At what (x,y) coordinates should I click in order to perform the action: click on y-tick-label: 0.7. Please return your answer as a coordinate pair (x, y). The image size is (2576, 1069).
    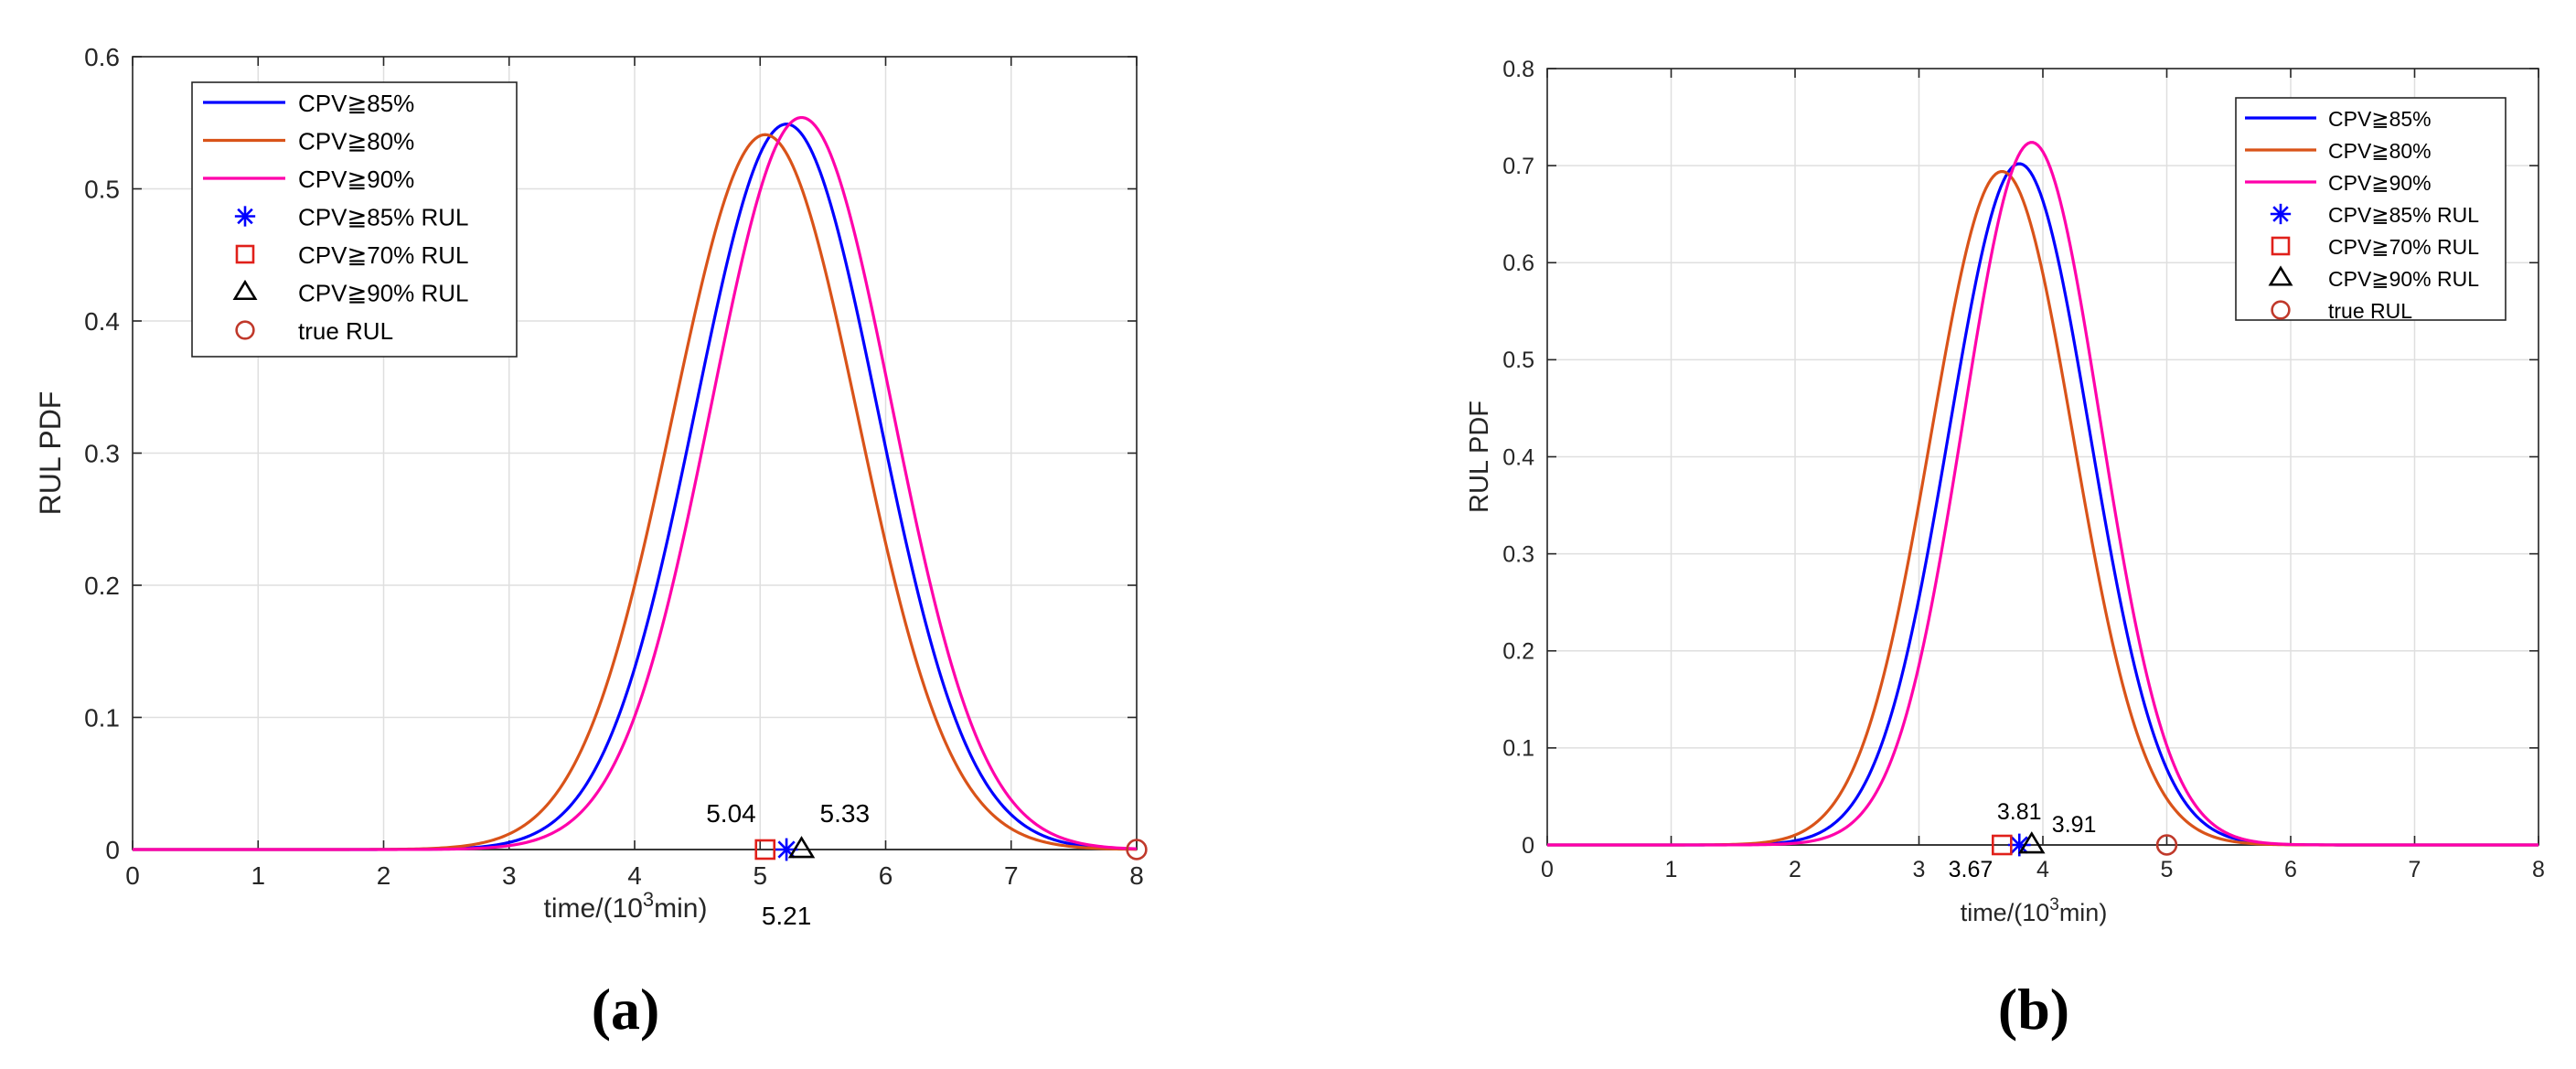
    Looking at the image, I should click on (1518, 166).